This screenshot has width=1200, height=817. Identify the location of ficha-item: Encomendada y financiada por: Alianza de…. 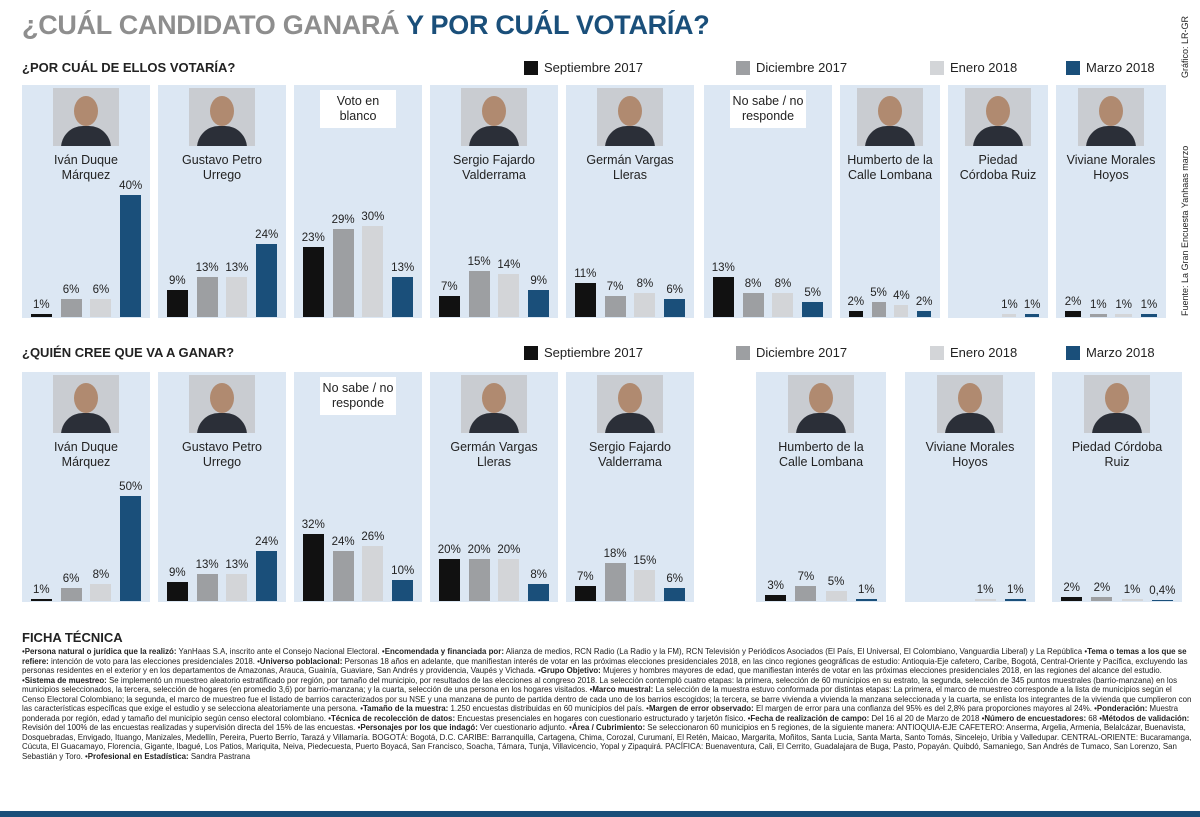
(732, 651).